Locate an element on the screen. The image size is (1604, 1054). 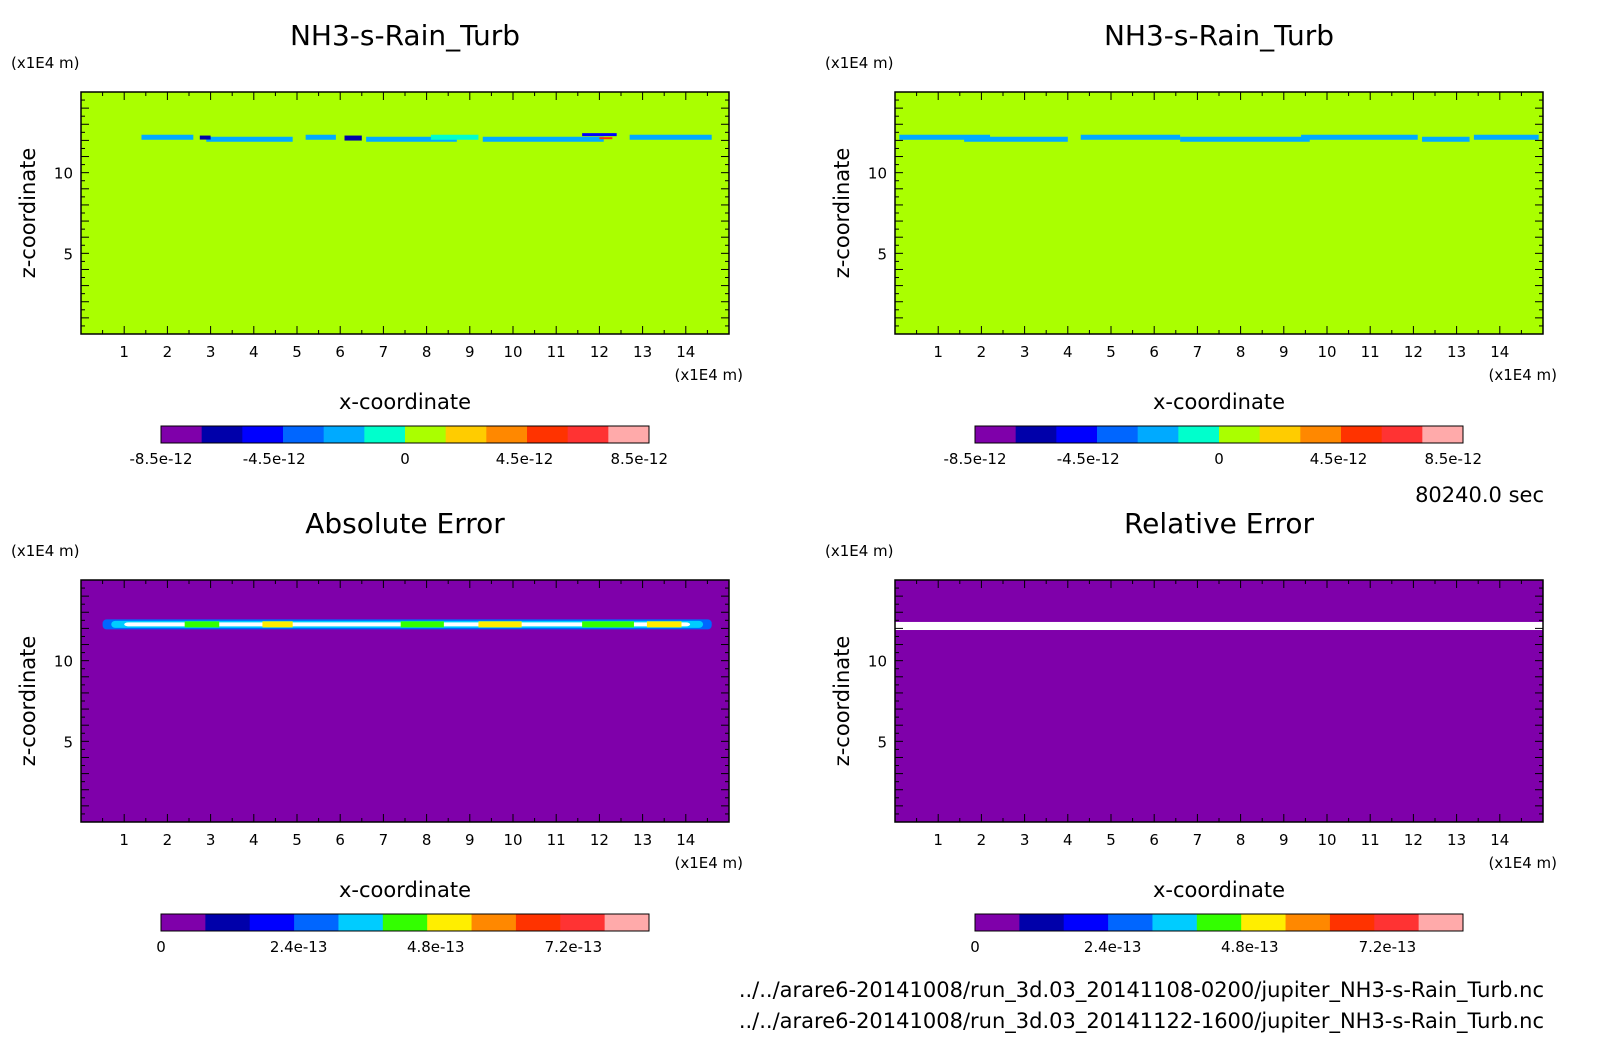
colorbar-label: -8.5e-12 is located at coordinates (161, 459).